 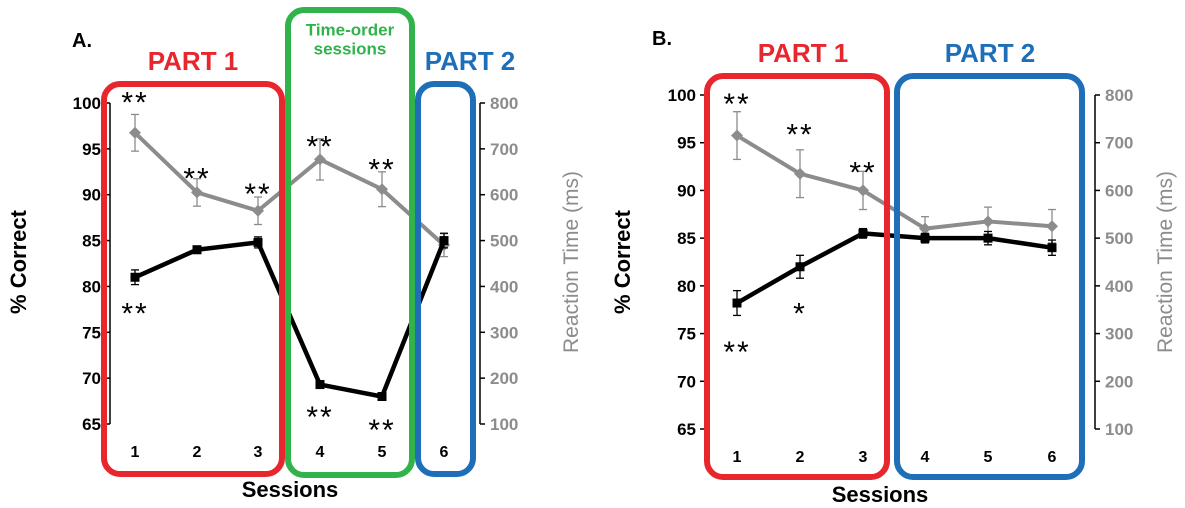 I want to click on region-label-time-order-sessions: sessions, so click(x=350, y=49).